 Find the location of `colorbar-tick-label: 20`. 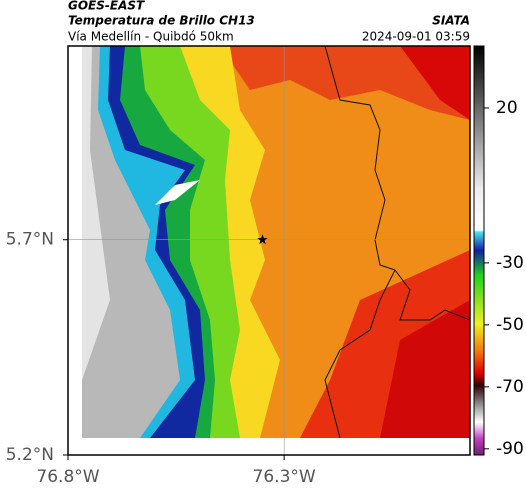

colorbar-tick-label: 20 is located at coordinates (507, 108).